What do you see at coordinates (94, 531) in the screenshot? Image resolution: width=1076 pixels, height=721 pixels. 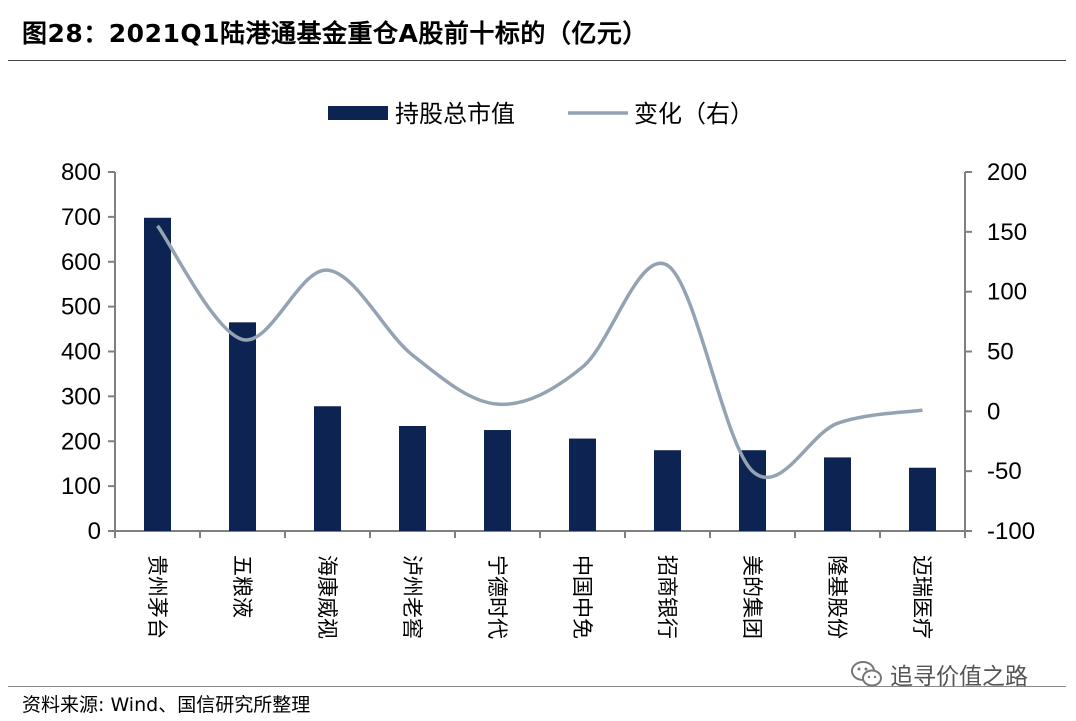 I see `left-tick-label: 0` at bounding box center [94, 531].